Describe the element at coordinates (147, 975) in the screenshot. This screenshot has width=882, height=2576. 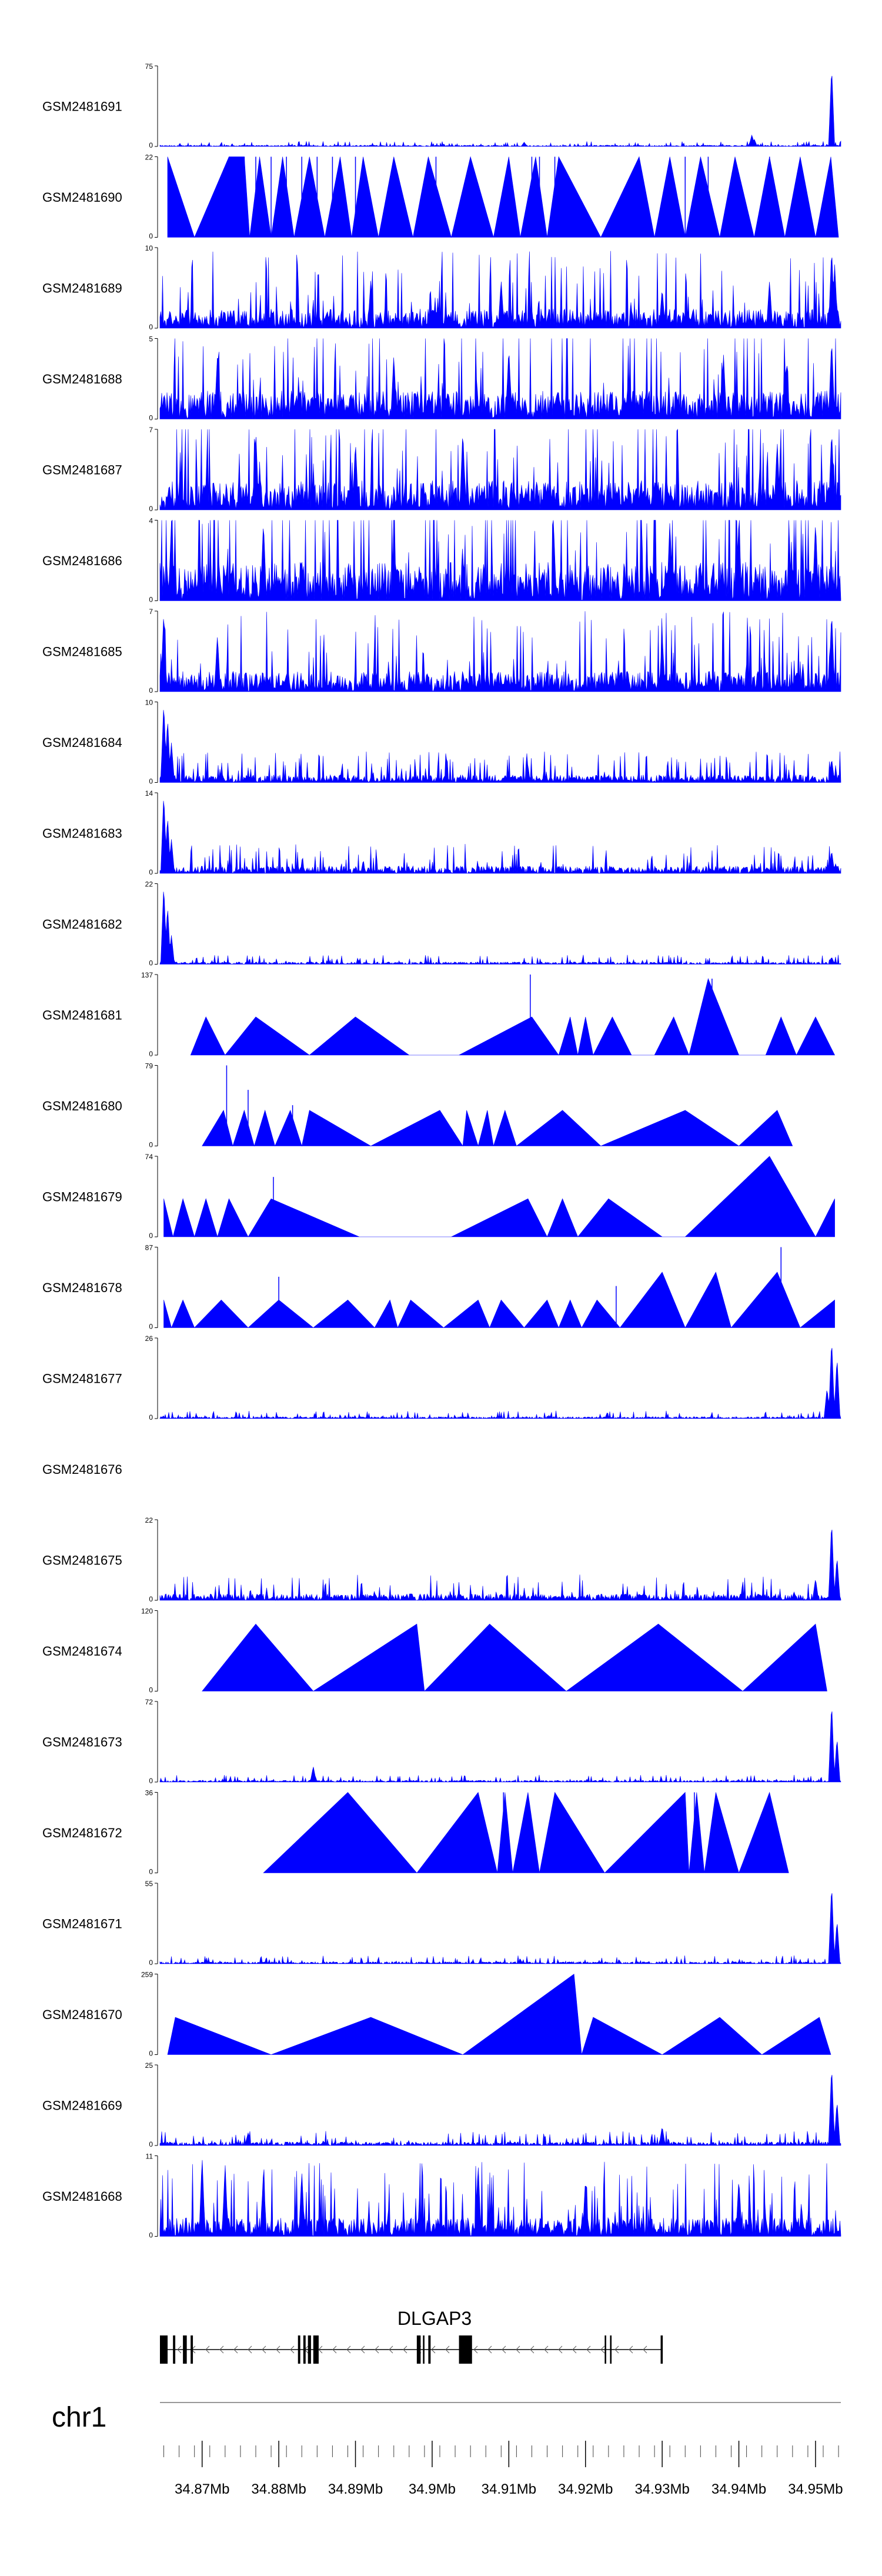
I see `y-tick-label-max: 137` at that location.